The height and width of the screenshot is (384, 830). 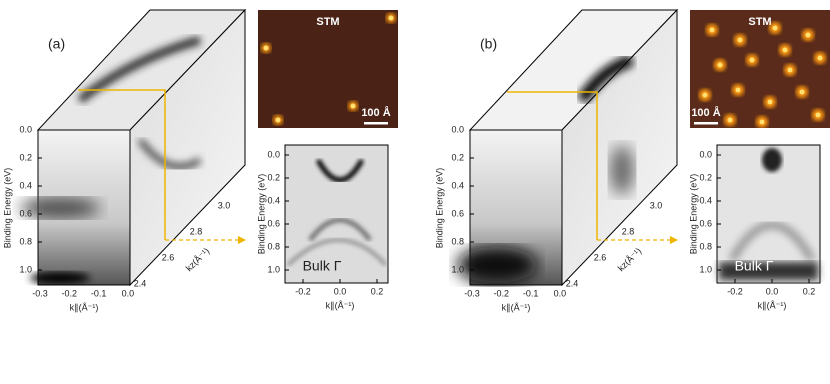 What do you see at coordinates (759, 22) in the screenshot?
I see `stm-title: STM` at bounding box center [759, 22].